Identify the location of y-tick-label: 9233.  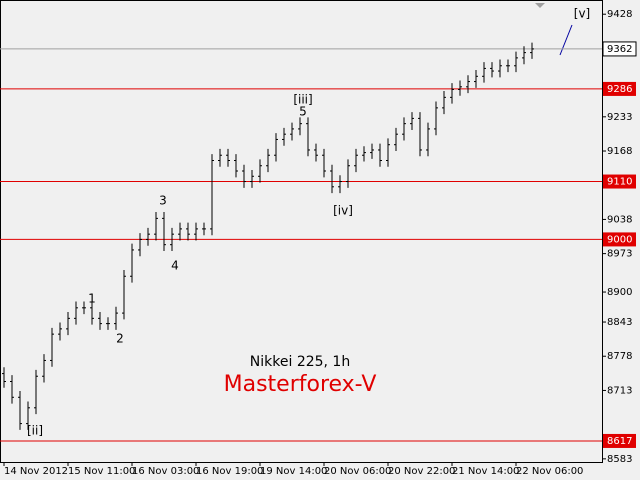
(619, 117).